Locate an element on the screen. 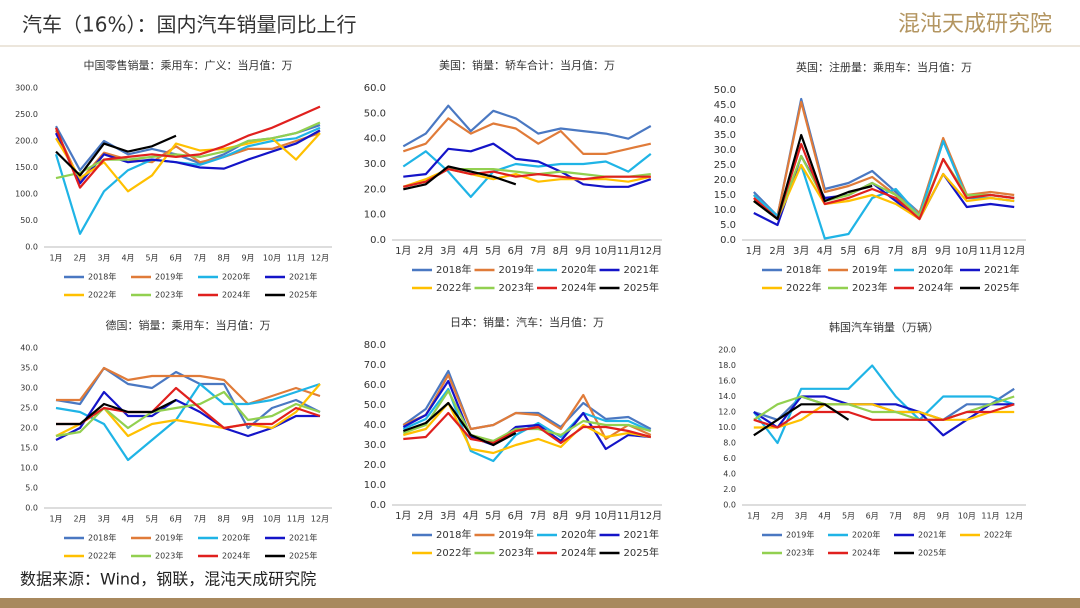 The image size is (1080, 608). y-tick-label: 80.0 is located at coordinates (375, 345).